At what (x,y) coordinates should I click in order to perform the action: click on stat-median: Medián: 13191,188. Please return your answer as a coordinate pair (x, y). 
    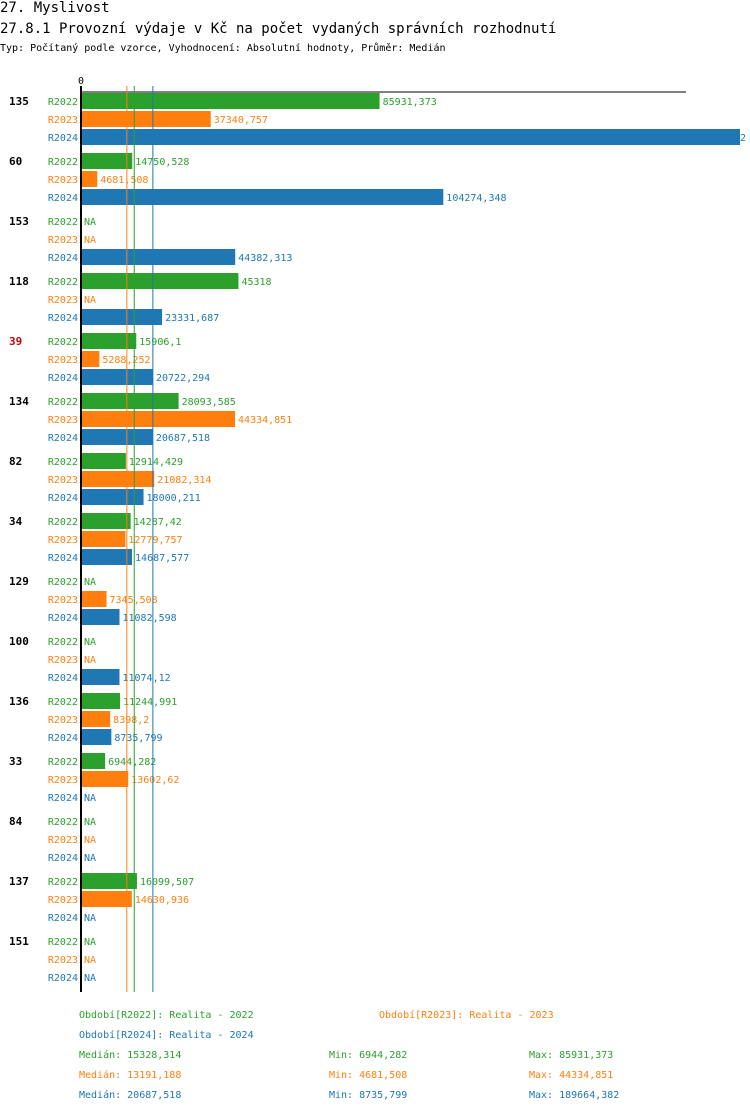
    Looking at the image, I should click on (130, 1075).